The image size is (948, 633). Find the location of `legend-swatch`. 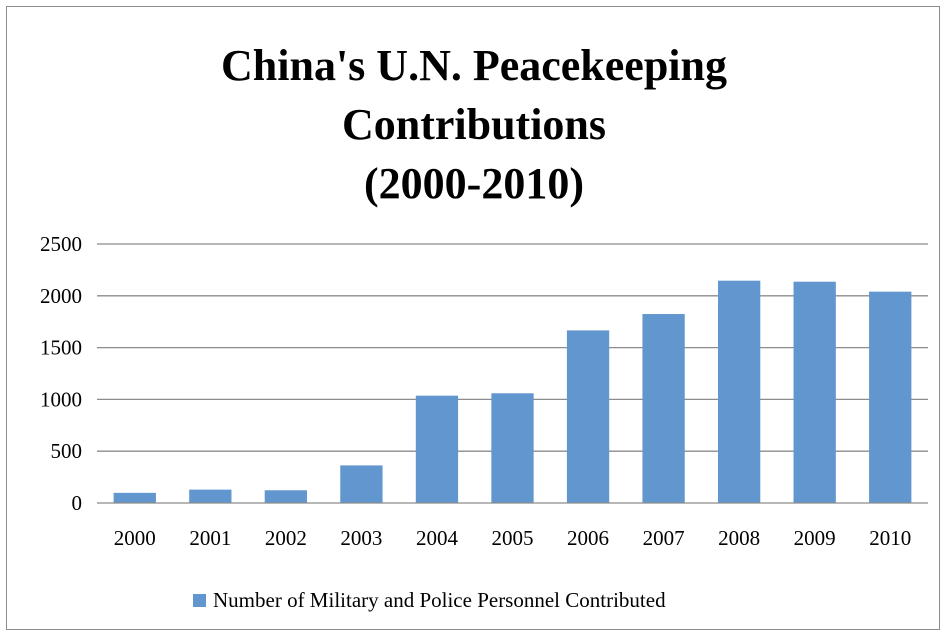

legend-swatch is located at coordinates (199, 600).